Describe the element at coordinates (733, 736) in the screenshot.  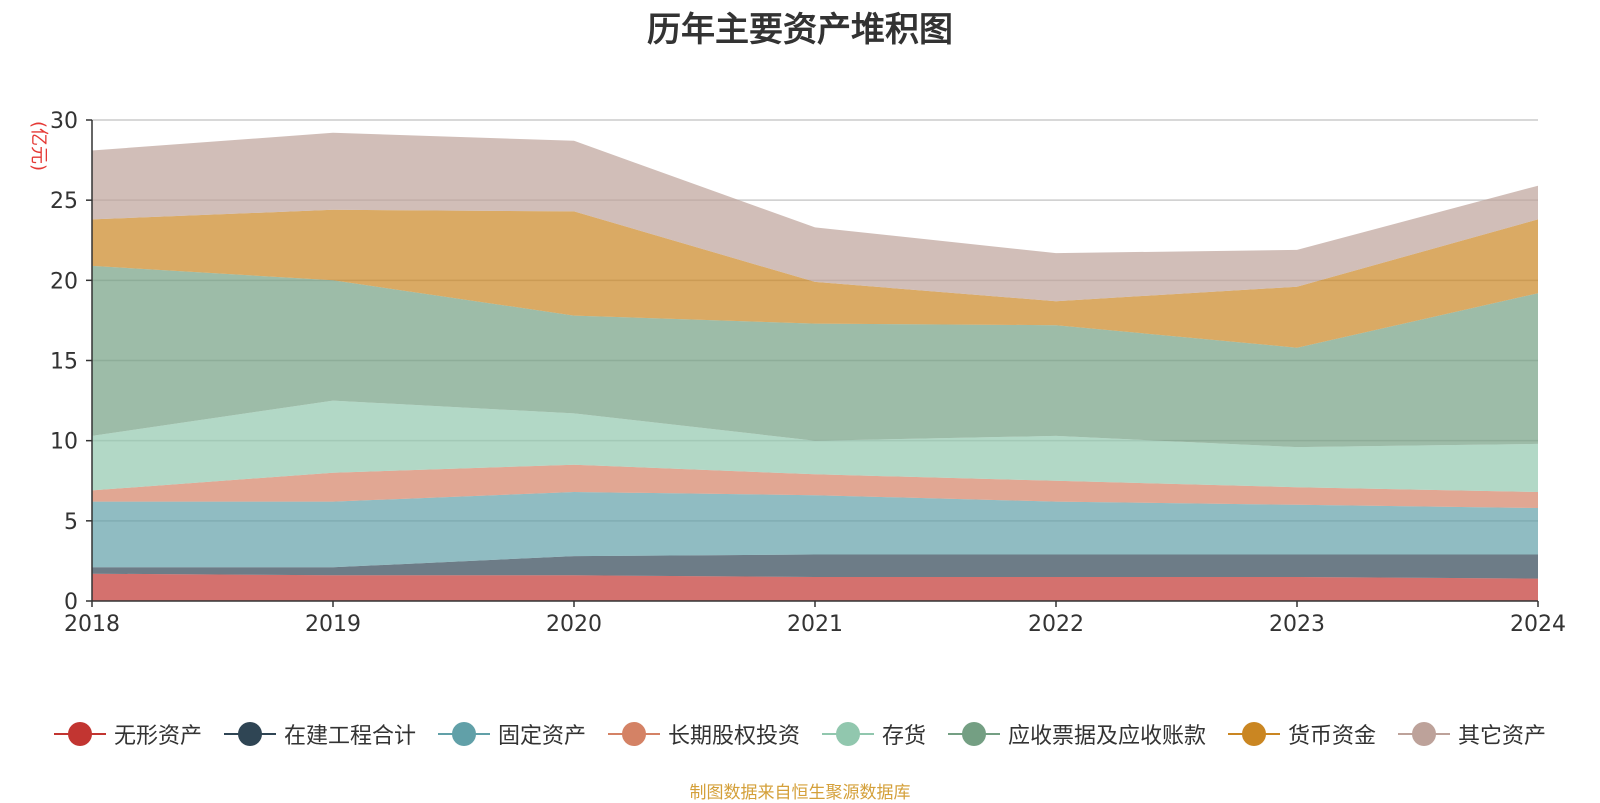
I see `legend-label: 长期股权投资` at that location.